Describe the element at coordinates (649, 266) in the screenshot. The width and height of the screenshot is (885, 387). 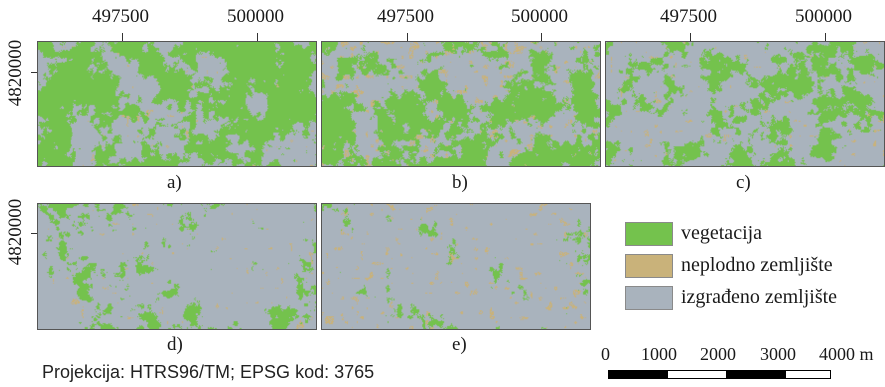
I see `legend-swatch-barren` at that location.